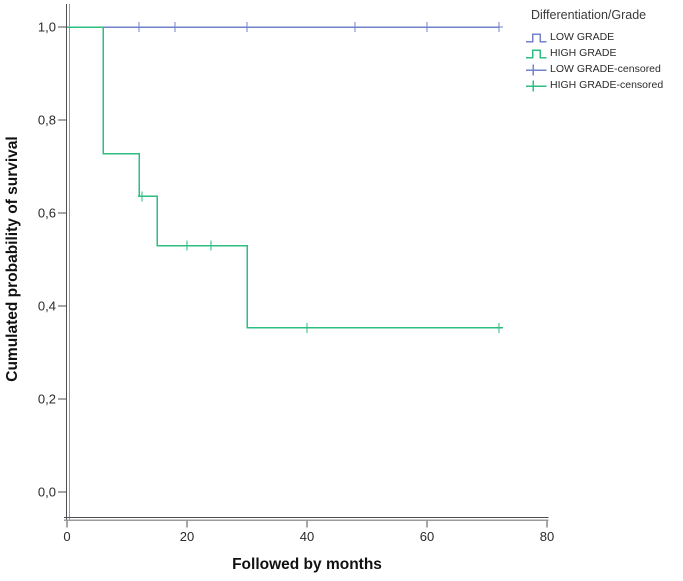 The width and height of the screenshot is (683, 581). What do you see at coordinates (187, 536) in the screenshot?
I see `x-tick-label: 20` at bounding box center [187, 536].